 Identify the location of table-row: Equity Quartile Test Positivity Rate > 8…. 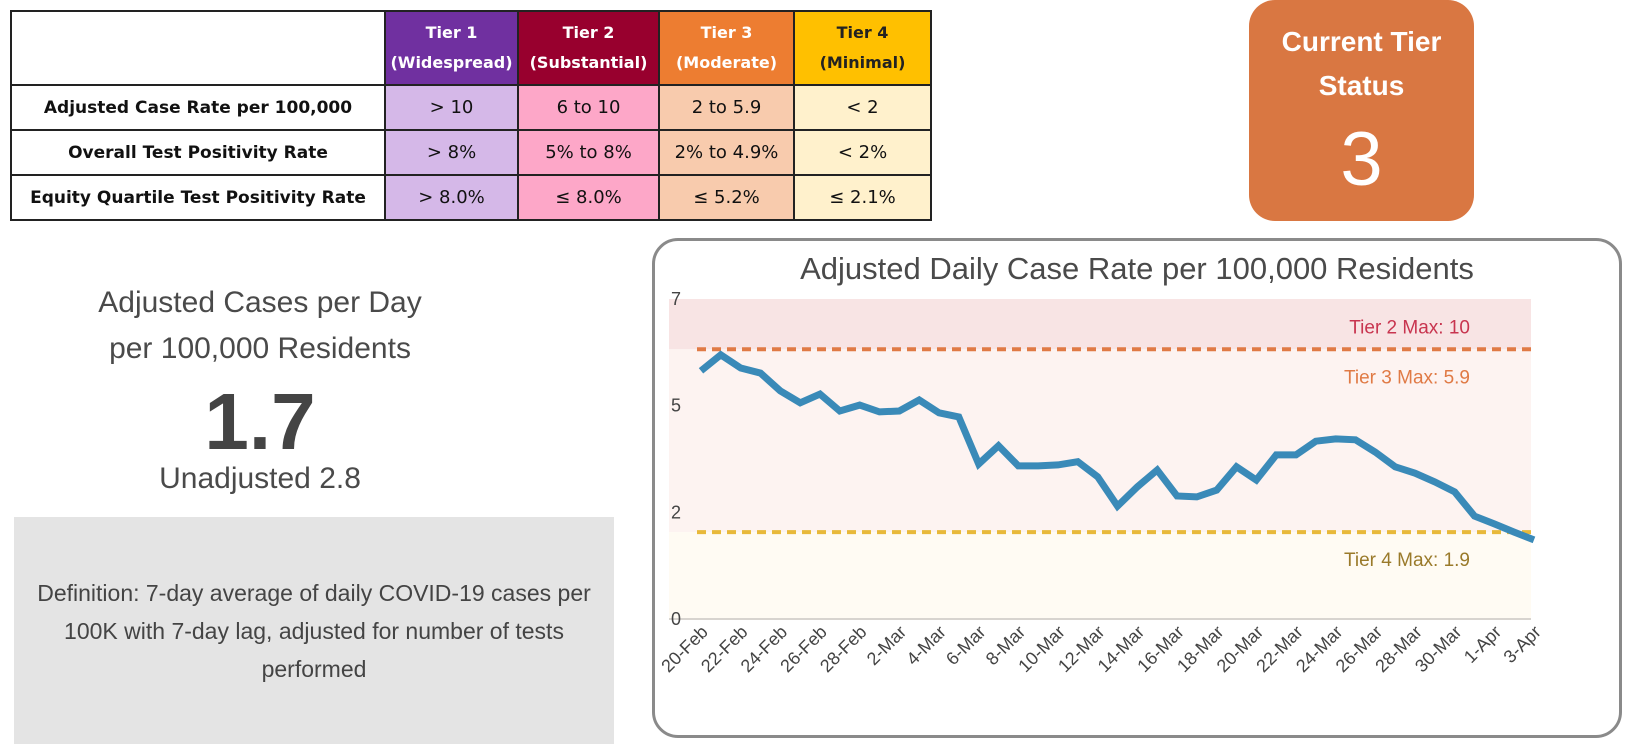
(471, 197).